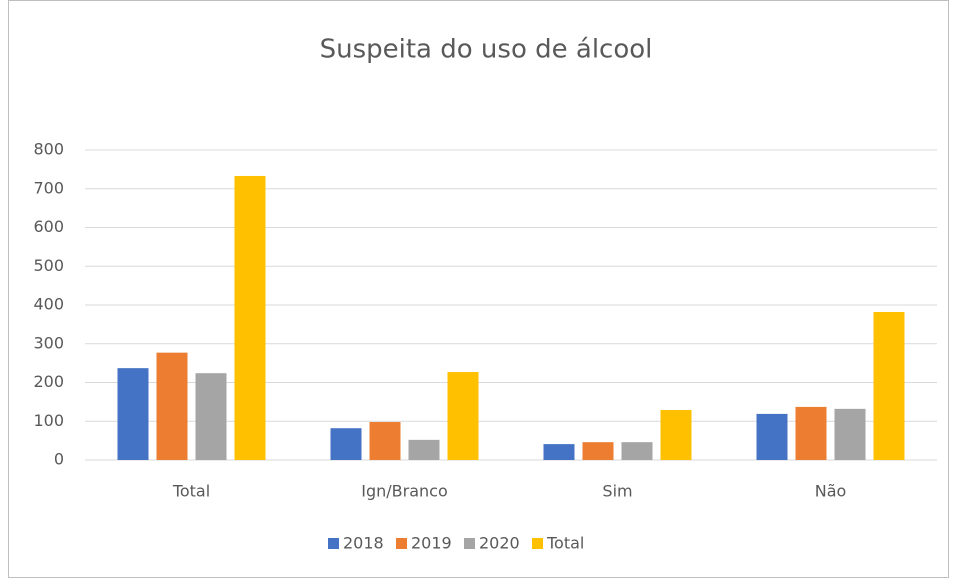 The height and width of the screenshot is (579, 956). I want to click on legend-label: 2019, so click(431, 543).